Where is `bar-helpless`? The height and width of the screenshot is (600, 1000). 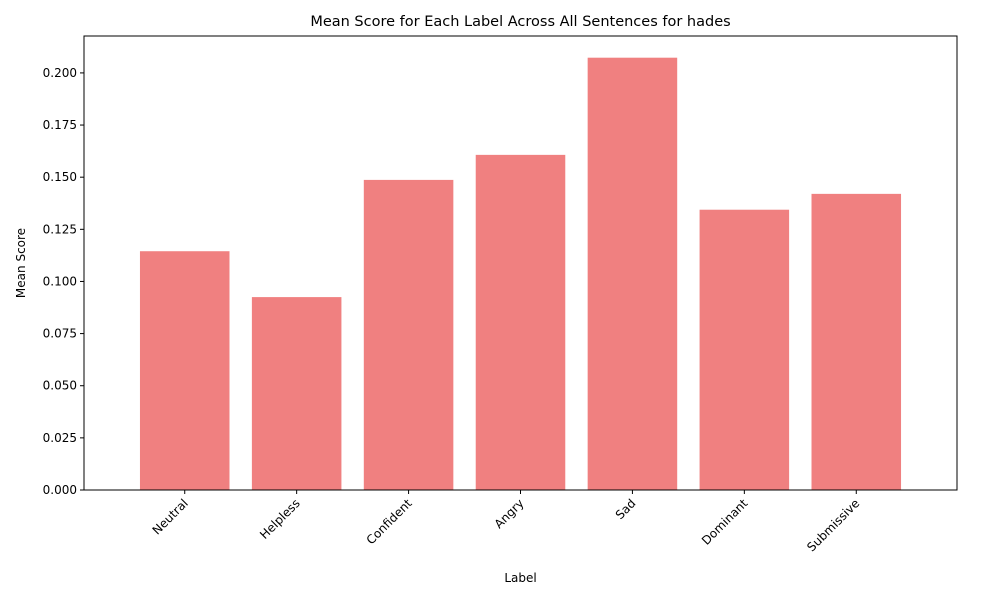
bar-helpless is located at coordinates (296, 393).